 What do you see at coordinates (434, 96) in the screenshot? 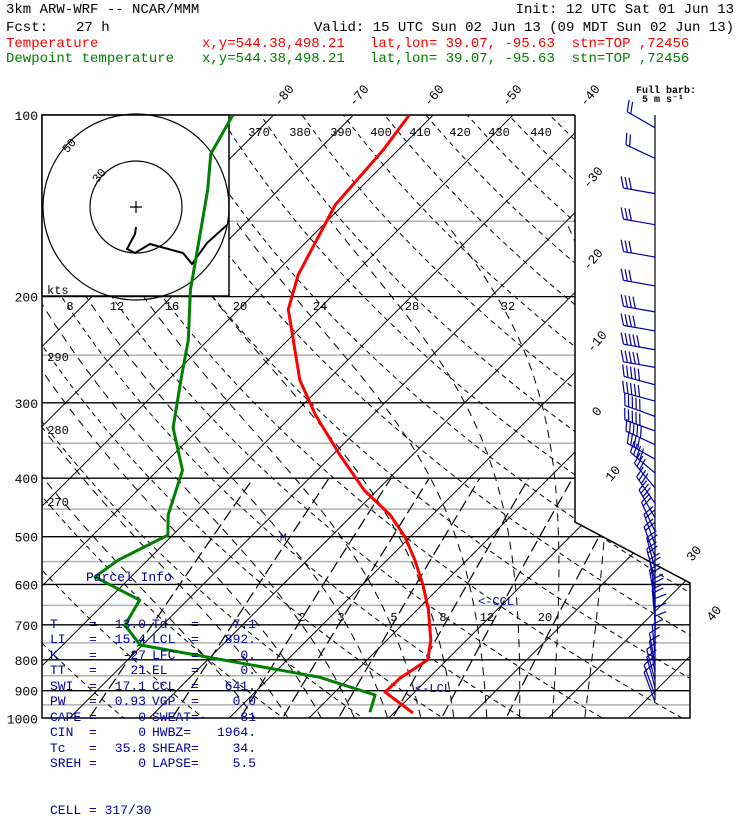
I see `isotherm-label: -60` at bounding box center [434, 96].